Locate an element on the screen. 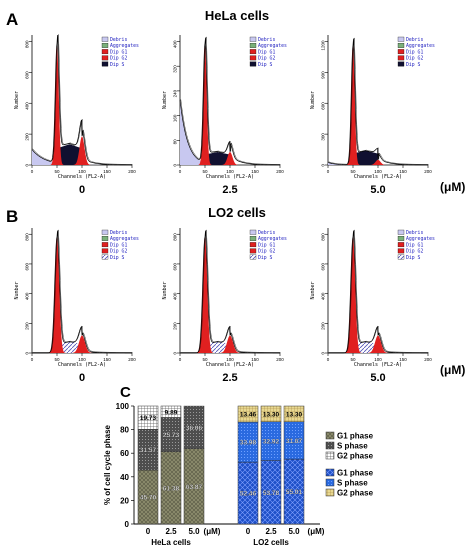 This screenshot has height=558, width=474. y-tick-label: 900 is located at coordinates (323, 75).